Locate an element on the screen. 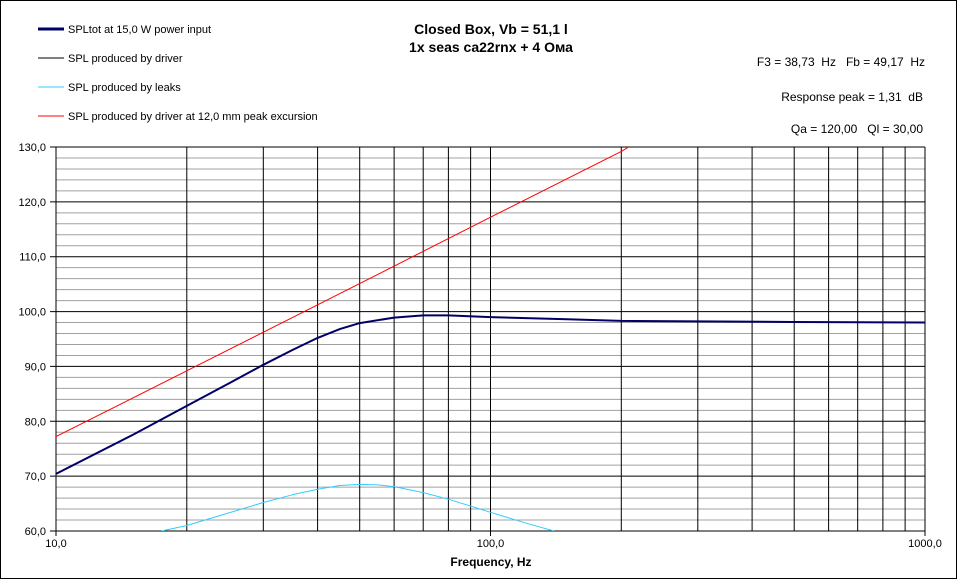  x-axis-label: Frequency, Hz is located at coordinates (490, 562).